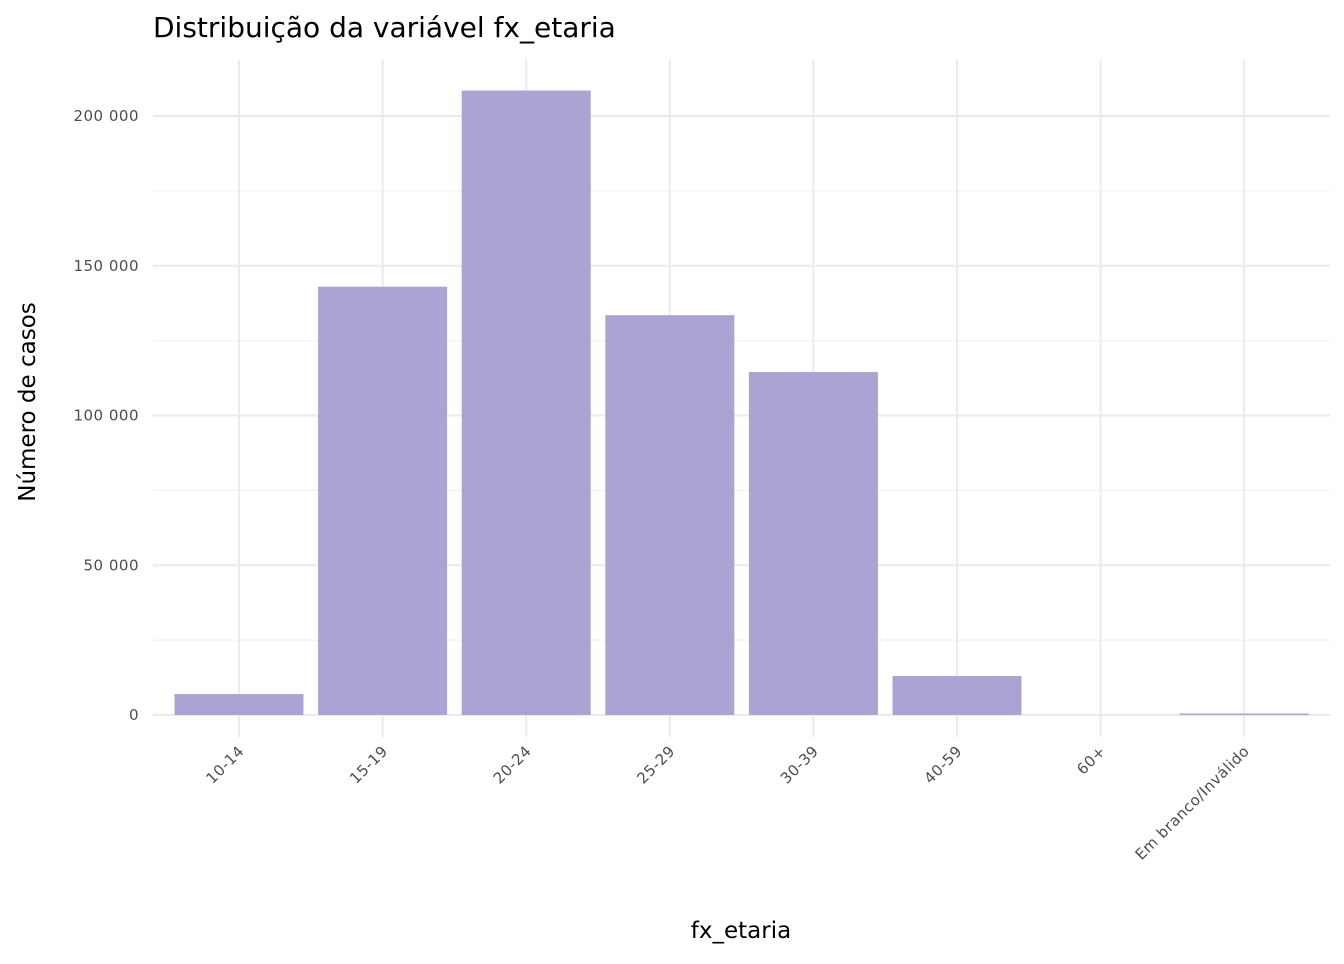  I want to click on x-tick-label: 25-29, so click(655, 764).